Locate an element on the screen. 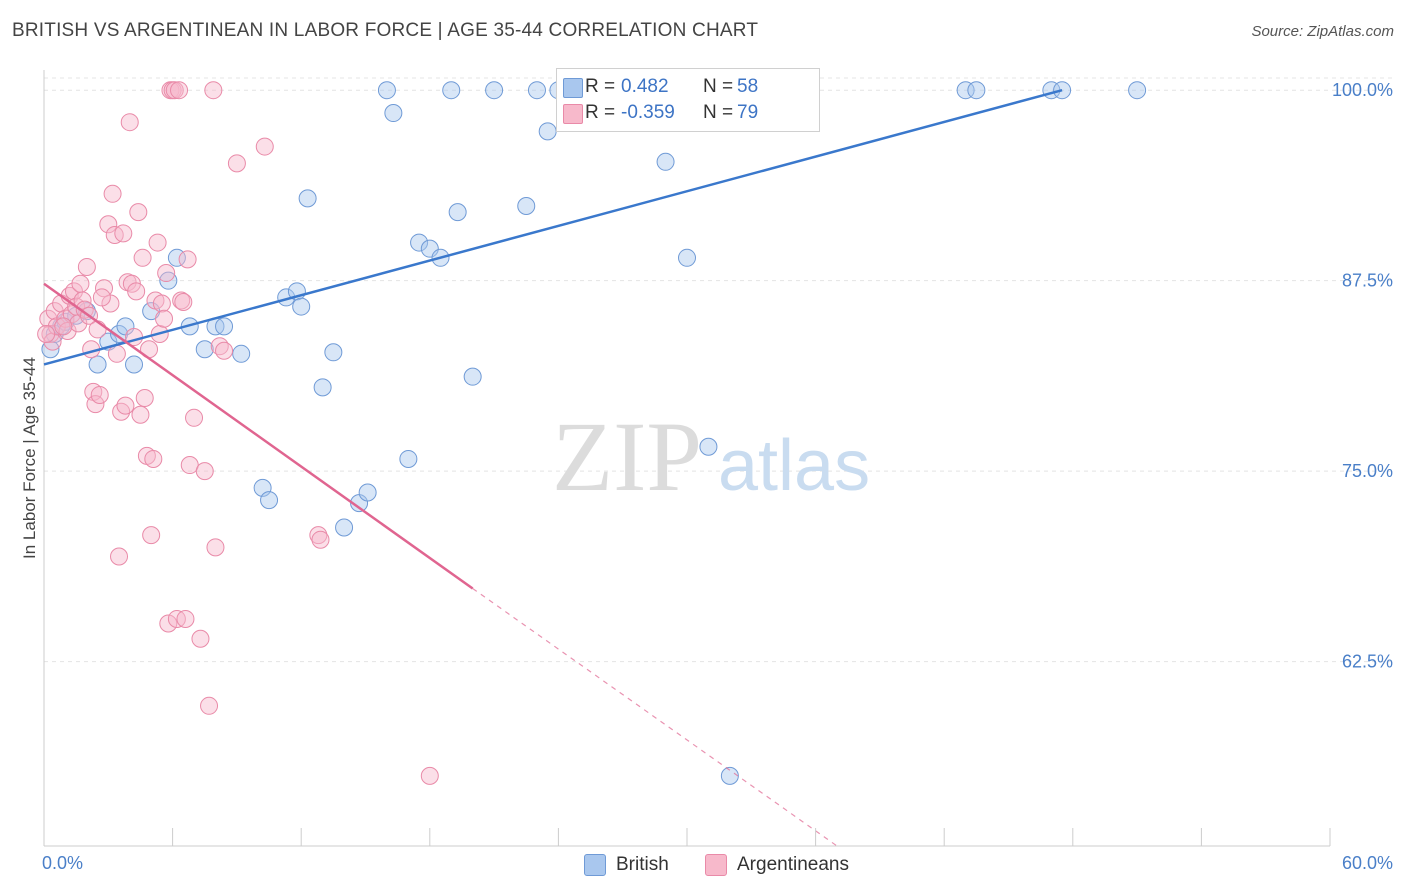 The height and width of the screenshot is (892, 1406). x-tick-label: 60.0% is located at coordinates (1367, 863).